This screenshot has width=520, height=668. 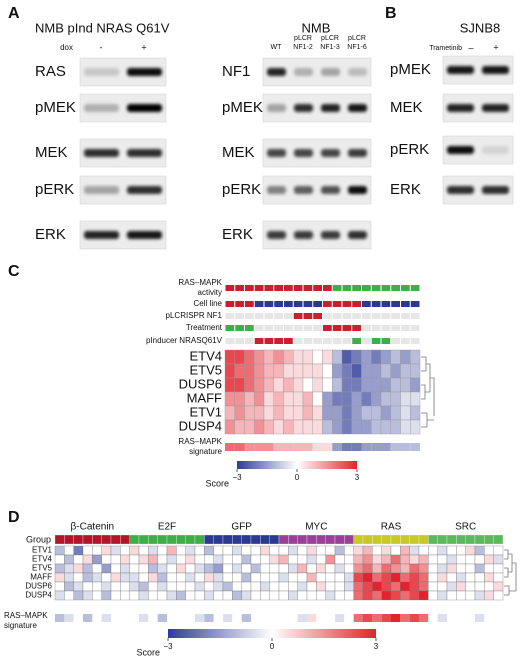 I want to click on protein-label: ERK, so click(x=237, y=234).